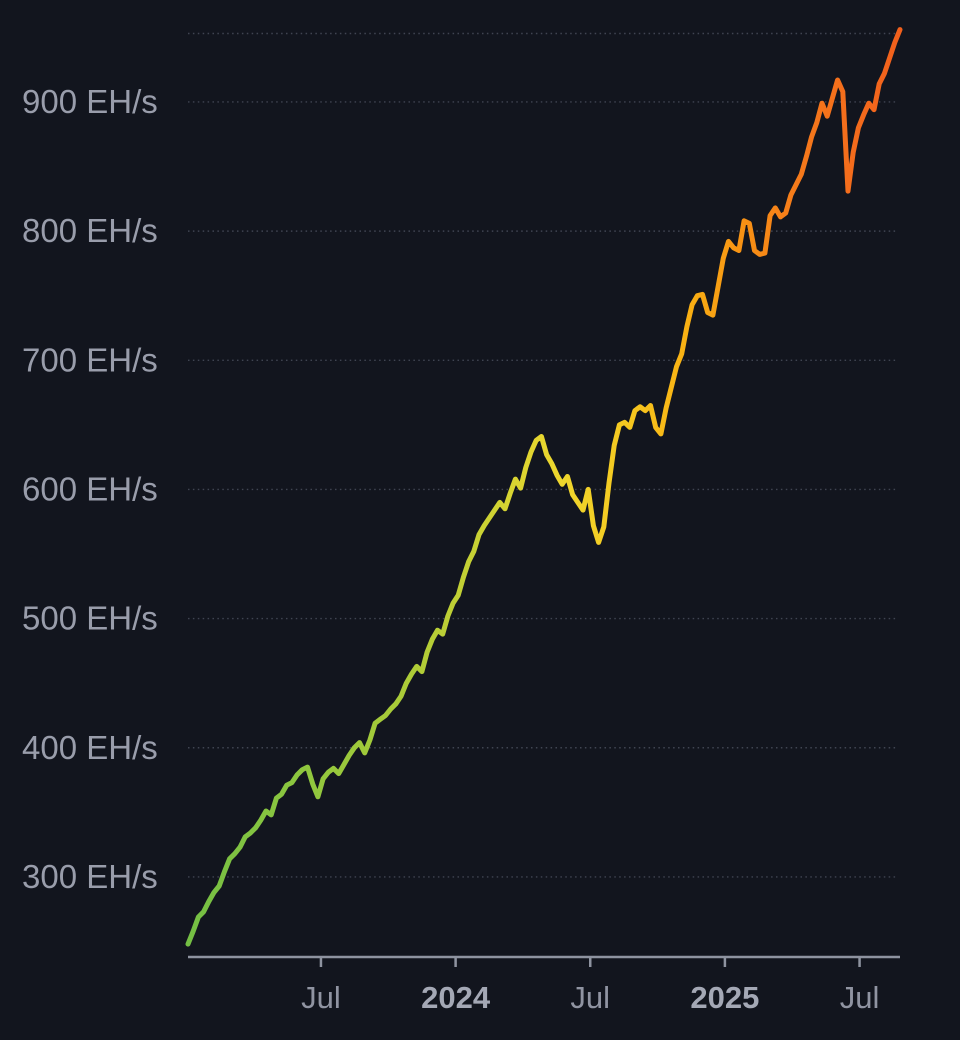 The image size is (960, 1040). Describe the element at coordinates (90, 230) in the screenshot. I see `y-axis-label: 800 EH/s` at that location.